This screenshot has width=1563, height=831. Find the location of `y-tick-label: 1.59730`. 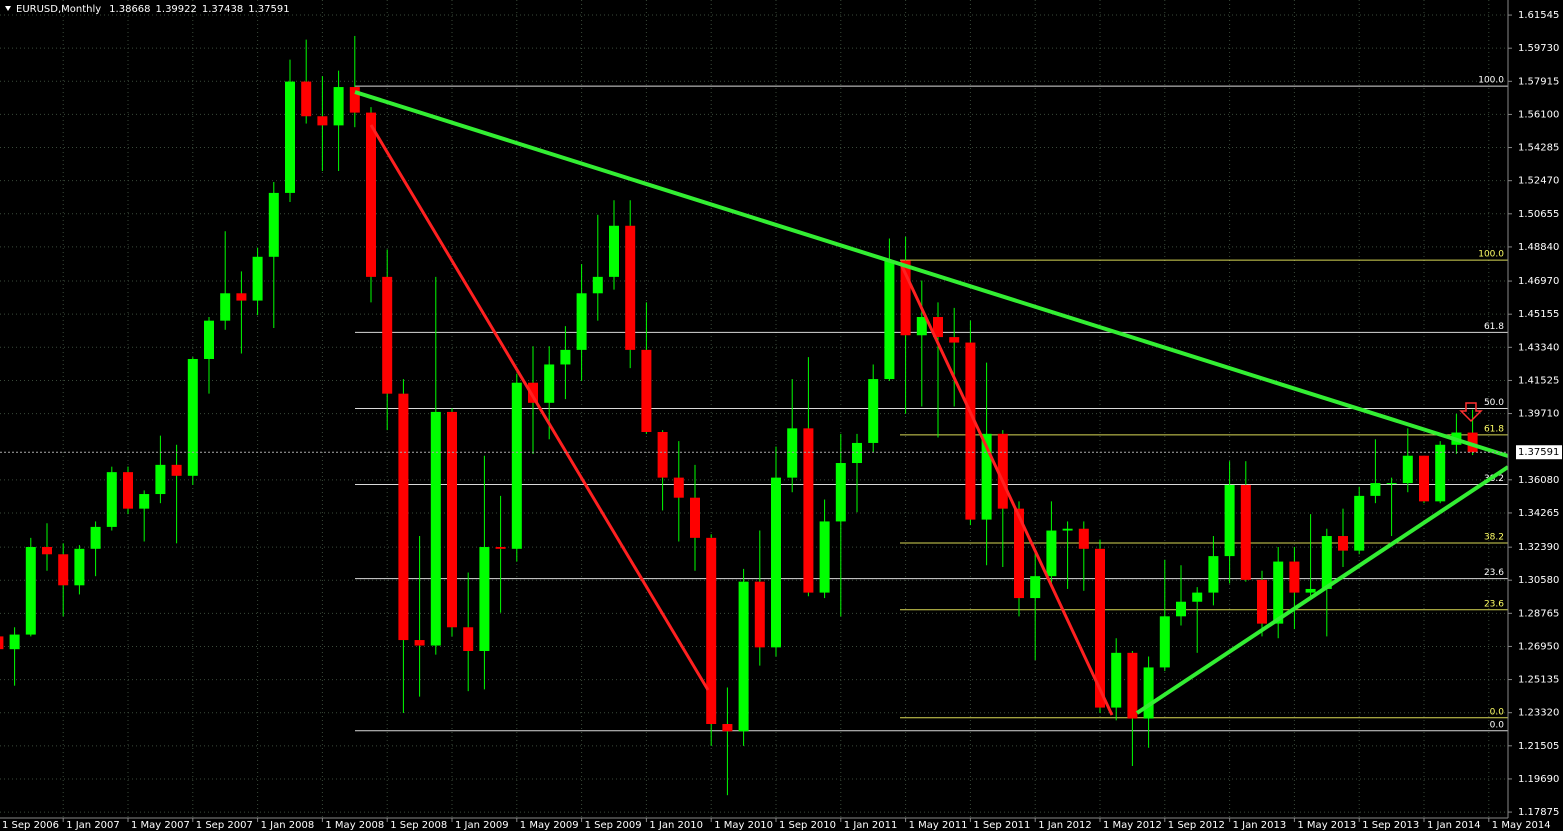

y-tick-label: 1.59730 is located at coordinates (1538, 48).